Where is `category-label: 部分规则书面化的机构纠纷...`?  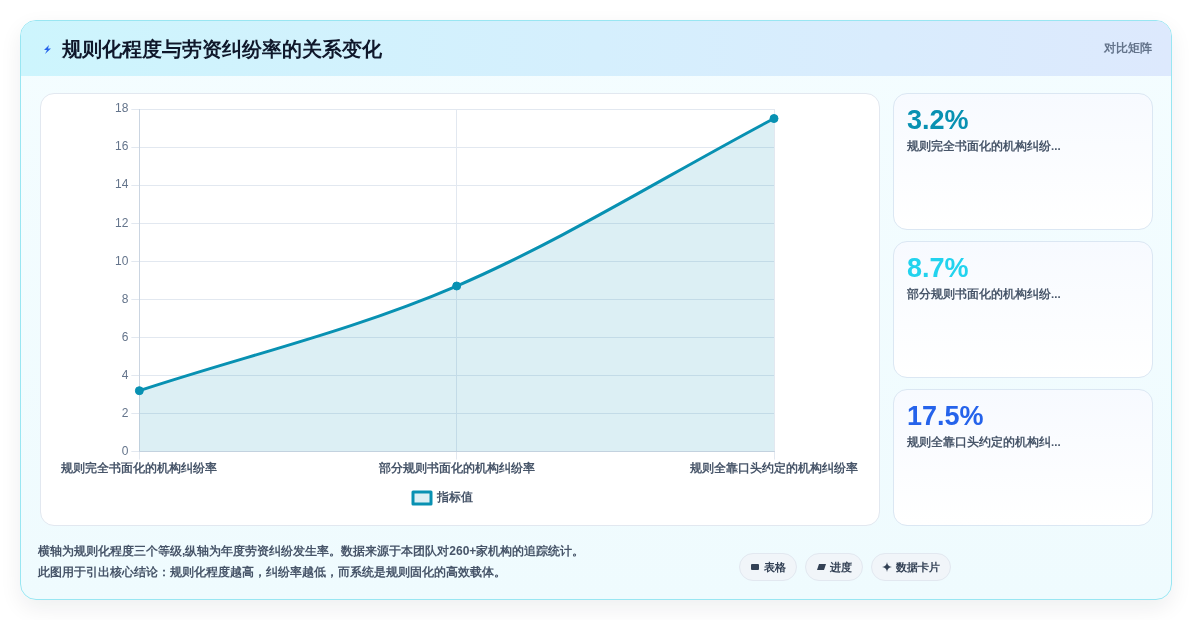
category-label: 部分规则书面化的机构纠纷... is located at coordinates (984, 294).